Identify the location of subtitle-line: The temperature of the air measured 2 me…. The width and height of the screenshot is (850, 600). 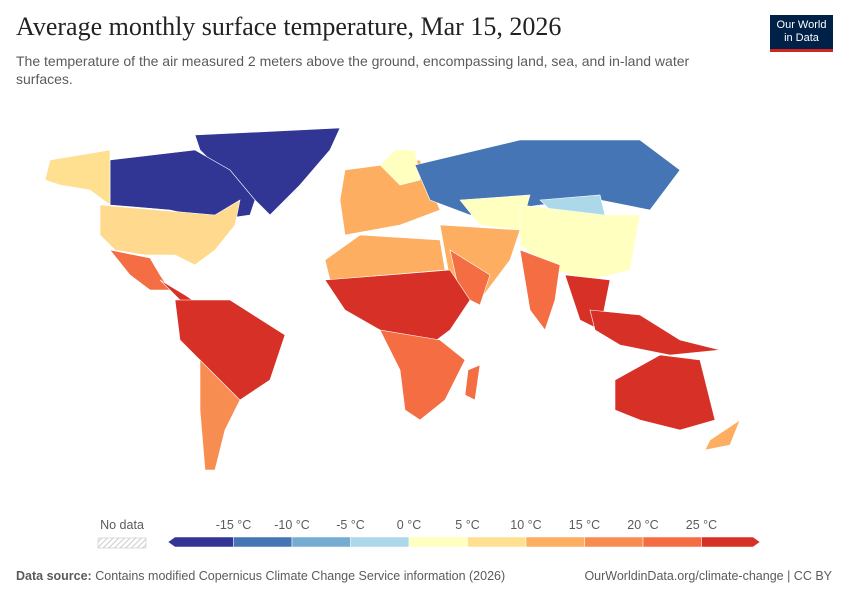
(353, 61).